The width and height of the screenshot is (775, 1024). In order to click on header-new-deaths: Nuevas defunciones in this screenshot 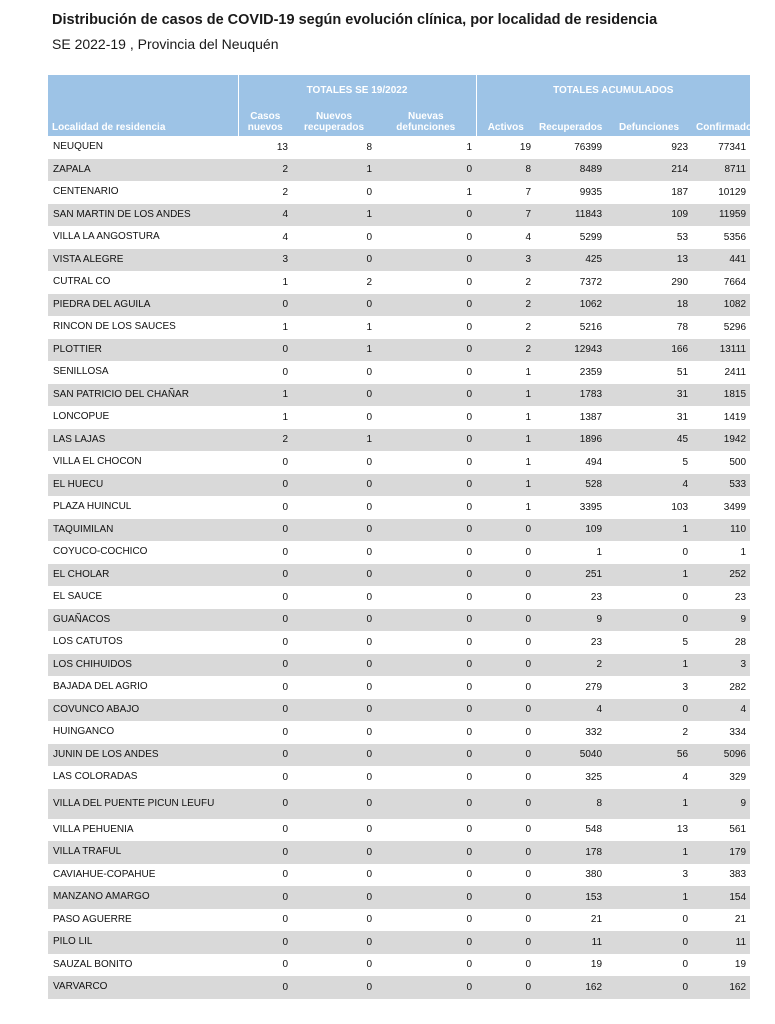, I will do `click(426, 120)`.